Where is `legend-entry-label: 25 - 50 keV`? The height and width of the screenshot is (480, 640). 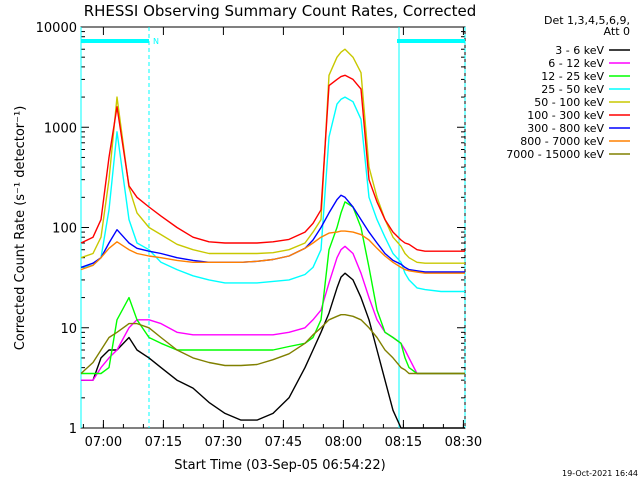
legend-entry-label: 25 - 50 keV is located at coordinates (572, 89).